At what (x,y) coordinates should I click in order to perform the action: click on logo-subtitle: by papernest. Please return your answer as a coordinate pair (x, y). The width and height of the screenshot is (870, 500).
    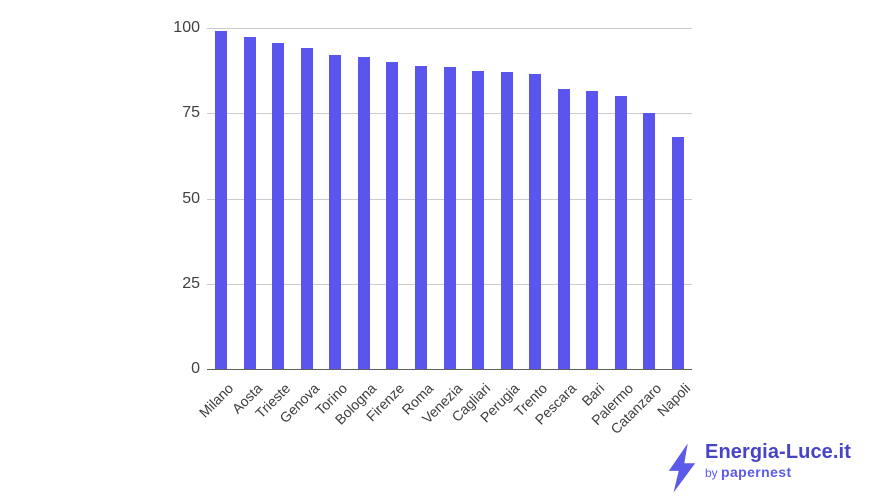
    Looking at the image, I should click on (778, 473).